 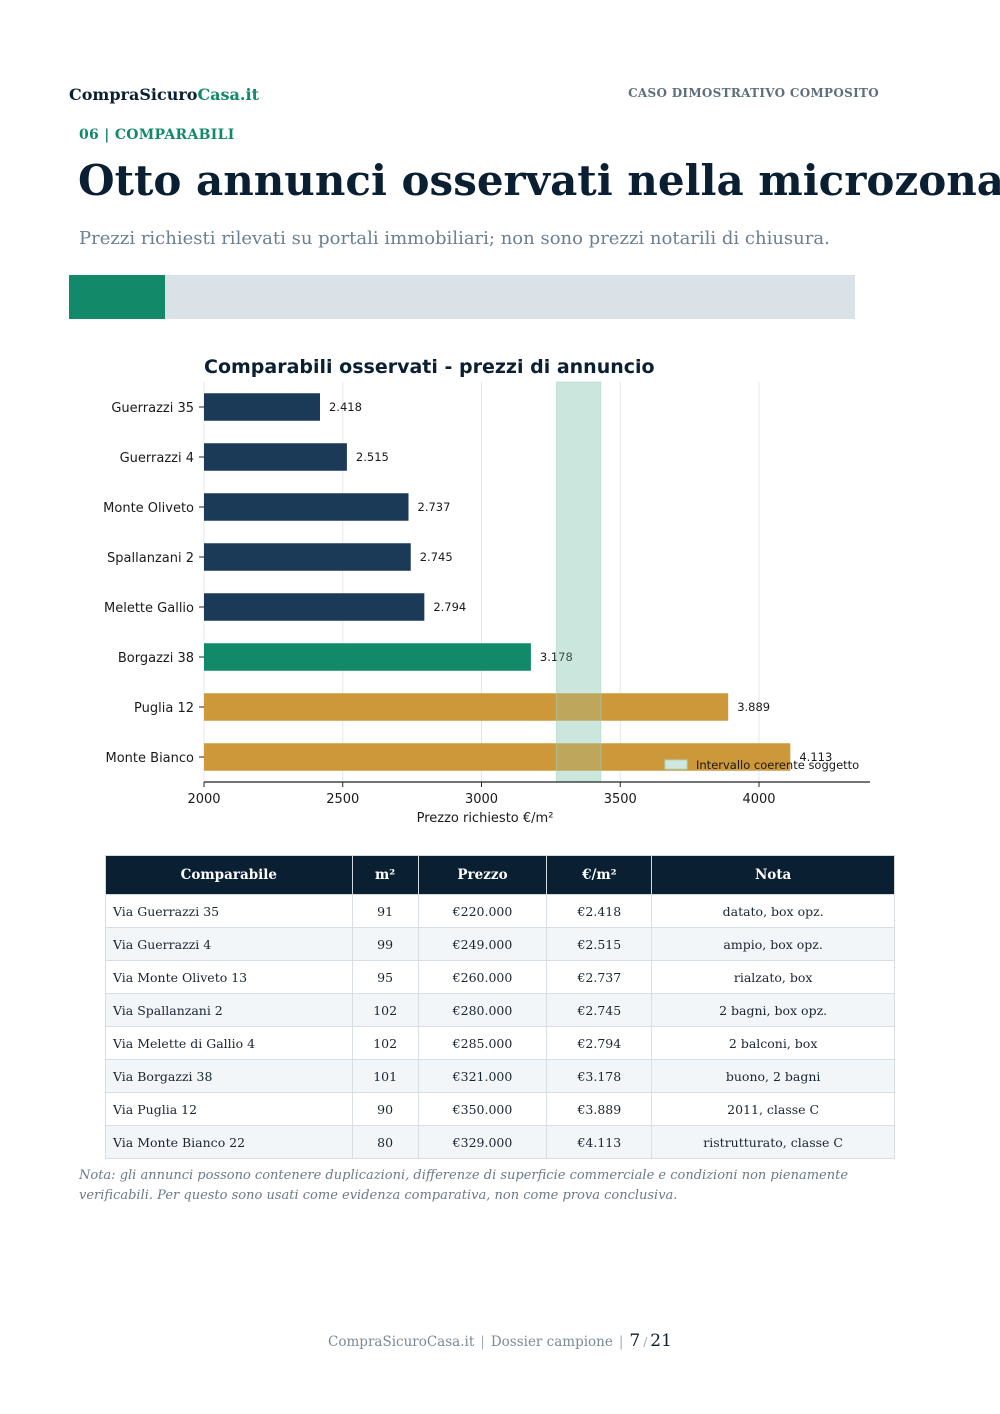 I want to click on y-tick-label: Monte Bianco, so click(x=150, y=758).